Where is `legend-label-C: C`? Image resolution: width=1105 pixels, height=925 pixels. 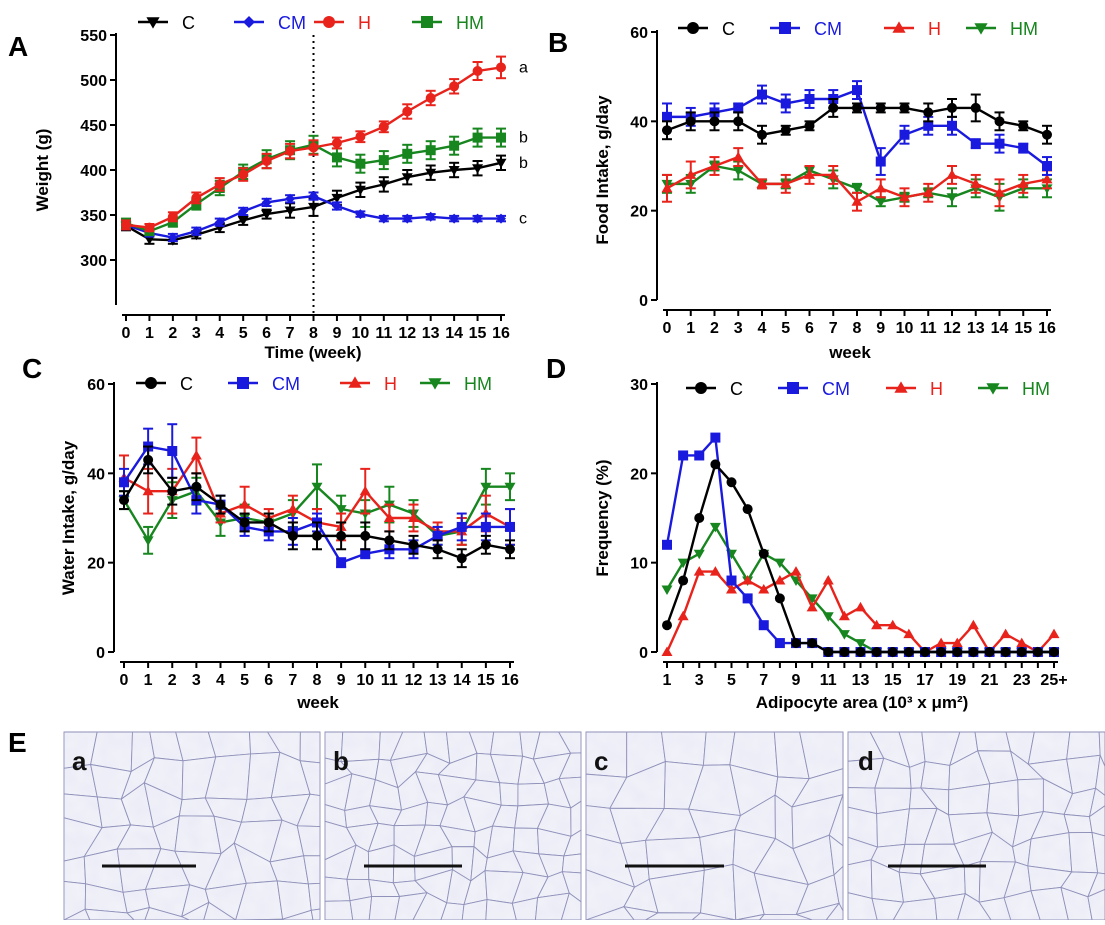
legend-label-C: C is located at coordinates (736, 389).